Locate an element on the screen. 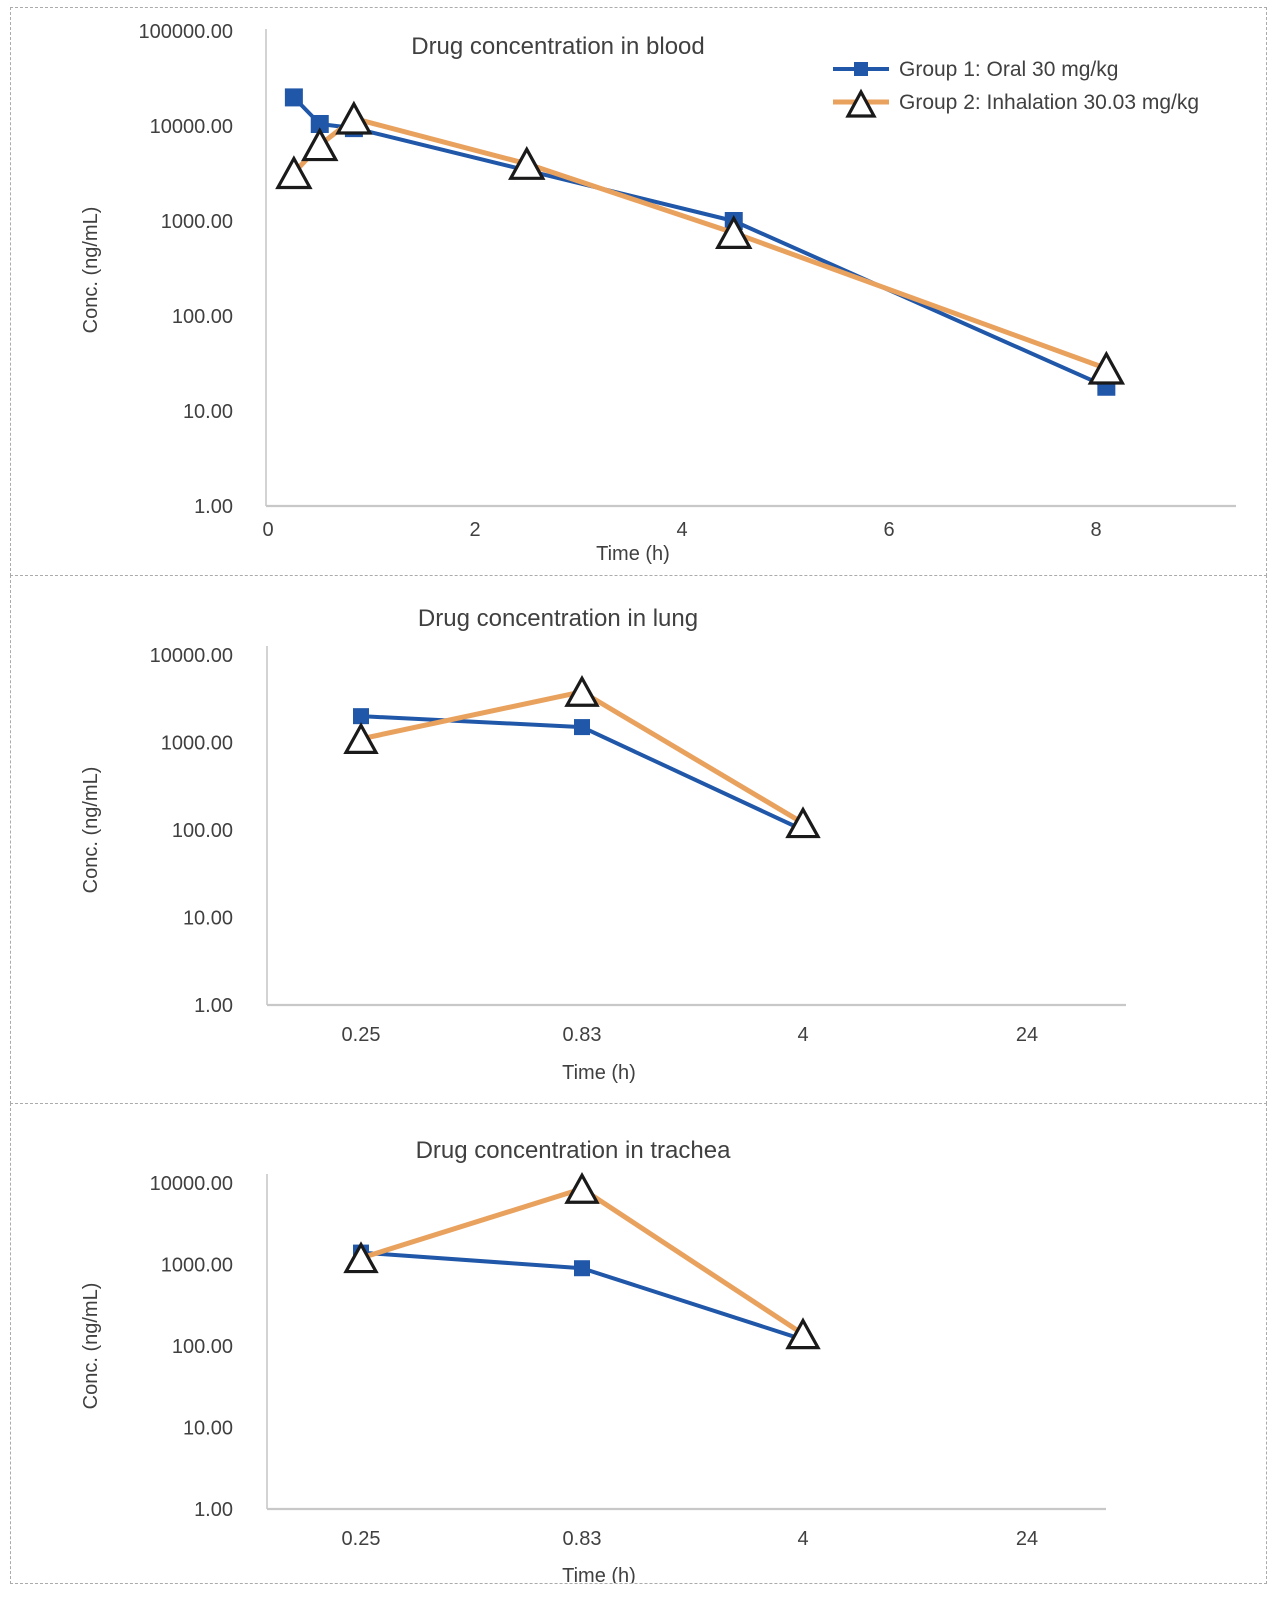  x-tick-label: 8 is located at coordinates (1095, 530).